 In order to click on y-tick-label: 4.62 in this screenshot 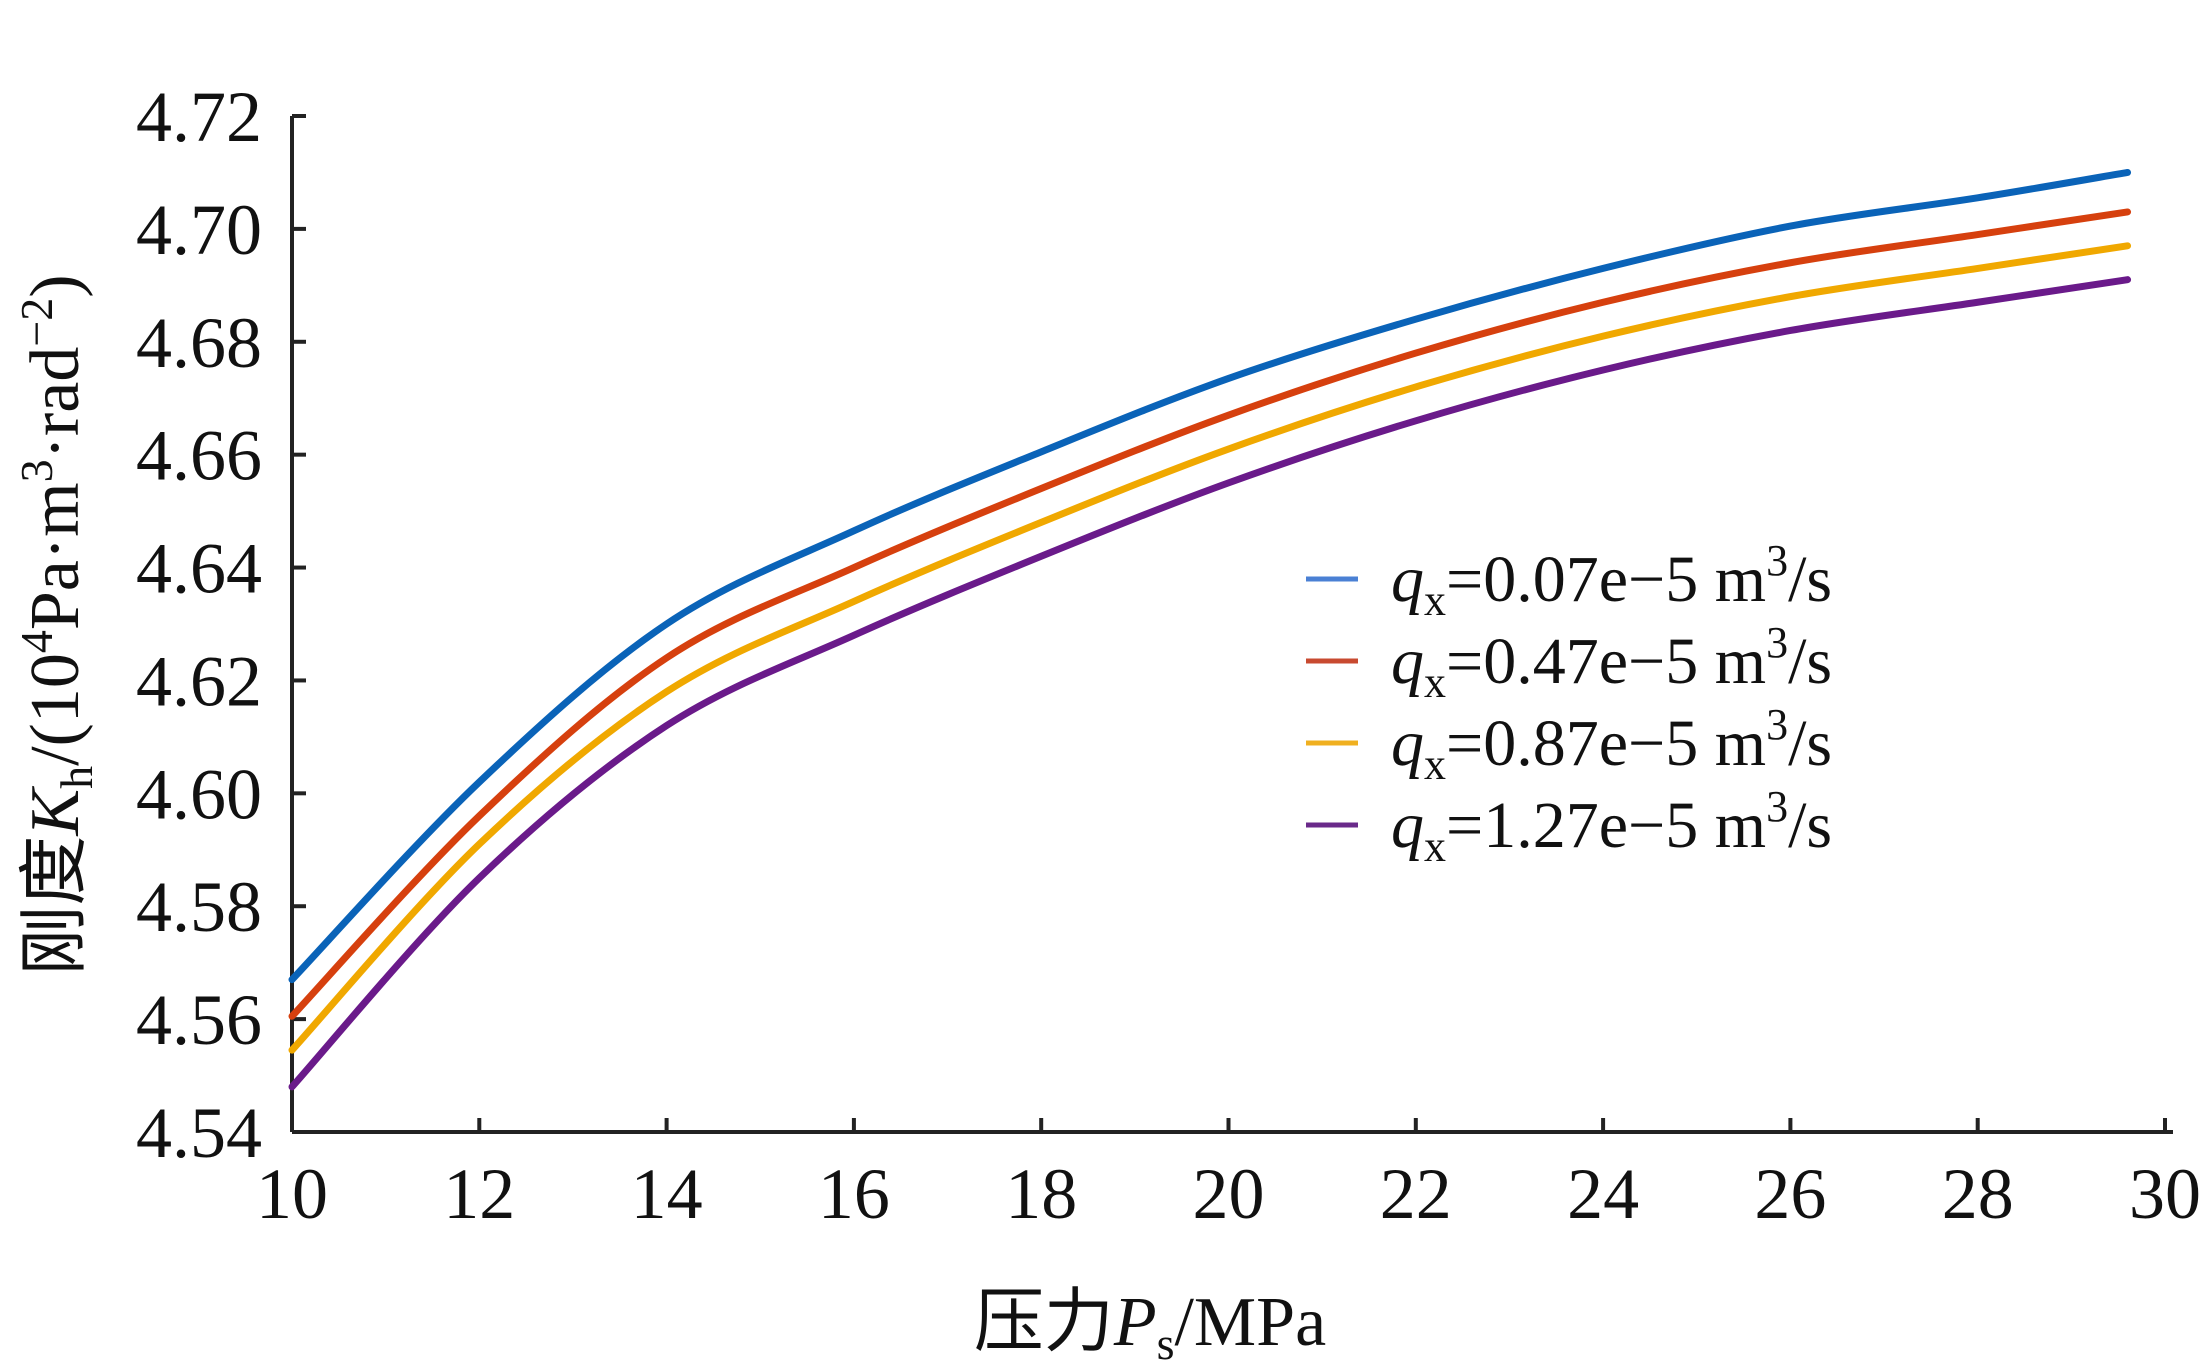, I will do `click(199, 681)`.